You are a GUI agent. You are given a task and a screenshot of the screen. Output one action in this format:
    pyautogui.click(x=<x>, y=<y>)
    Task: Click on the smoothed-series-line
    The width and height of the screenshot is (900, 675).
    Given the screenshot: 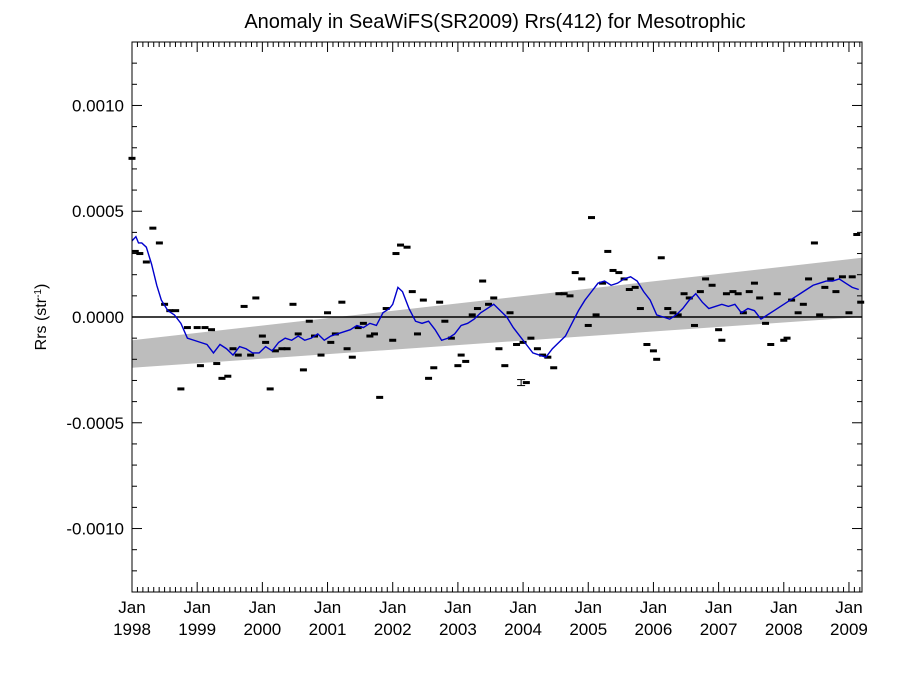 What is the action you would take?
    pyautogui.click(x=495, y=297)
    